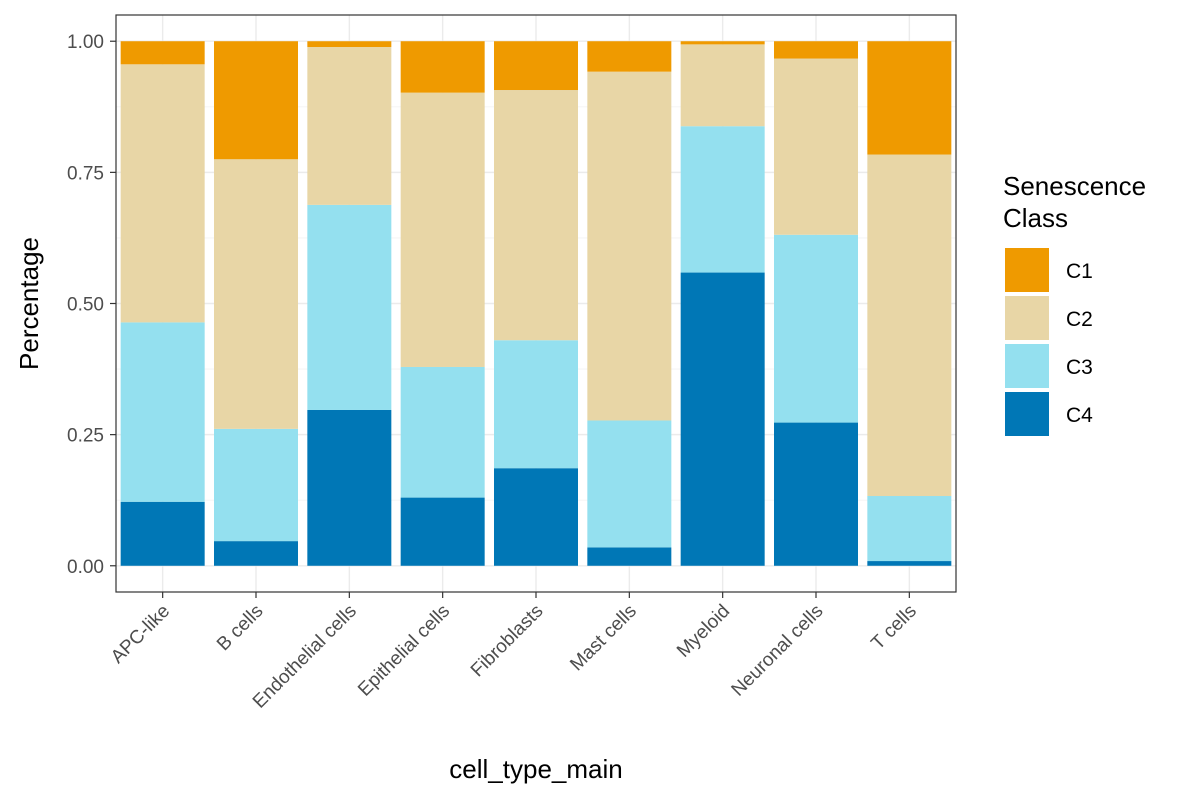 This screenshot has width=1200, height=800. What do you see at coordinates (85, 436) in the screenshot?
I see `y-tick-label: 0.25` at bounding box center [85, 436].